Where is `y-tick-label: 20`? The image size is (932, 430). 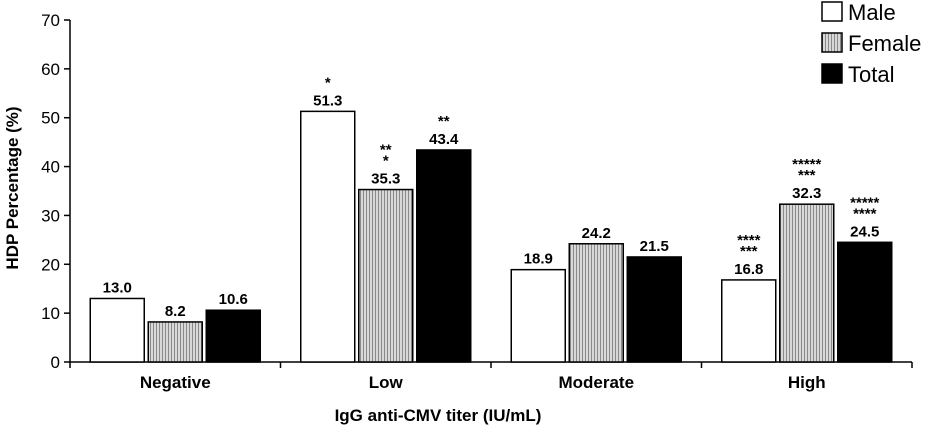 y-tick-label: 20 is located at coordinates (50, 264).